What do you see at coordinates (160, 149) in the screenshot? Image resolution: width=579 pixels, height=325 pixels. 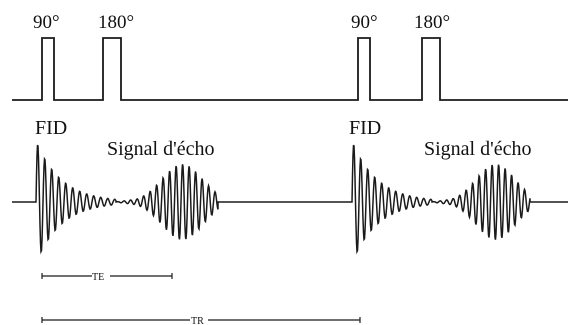 I see `echo-signal-label-first: Signal d'écho` at bounding box center [160, 149].